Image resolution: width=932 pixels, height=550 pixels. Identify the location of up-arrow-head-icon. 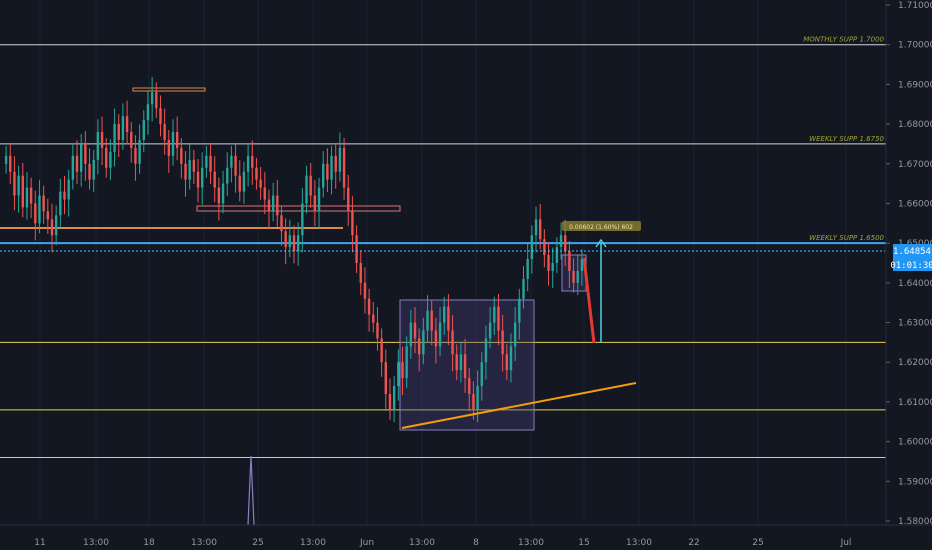
(601, 243).